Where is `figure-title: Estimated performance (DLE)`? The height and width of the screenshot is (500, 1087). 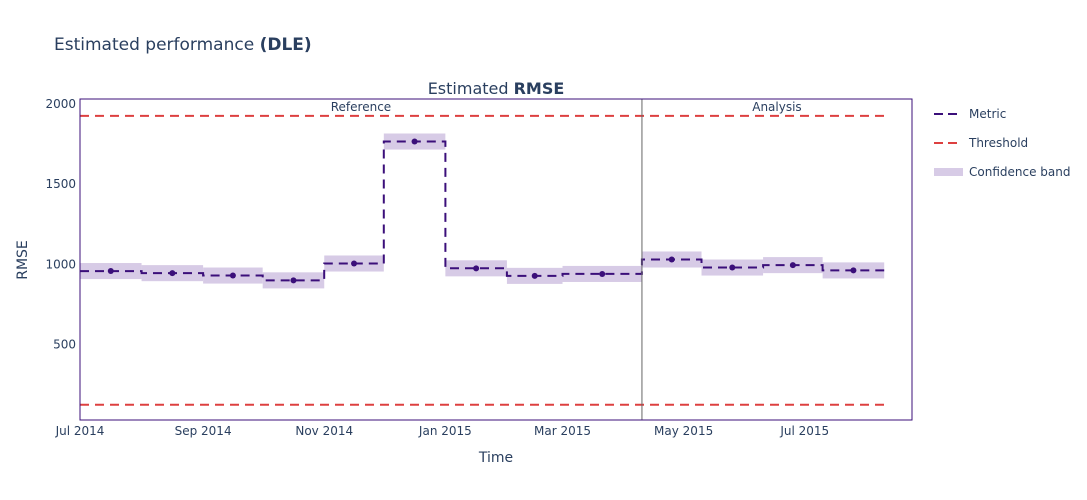
figure-title: Estimated performance (DLE) is located at coordinates (183, 45).